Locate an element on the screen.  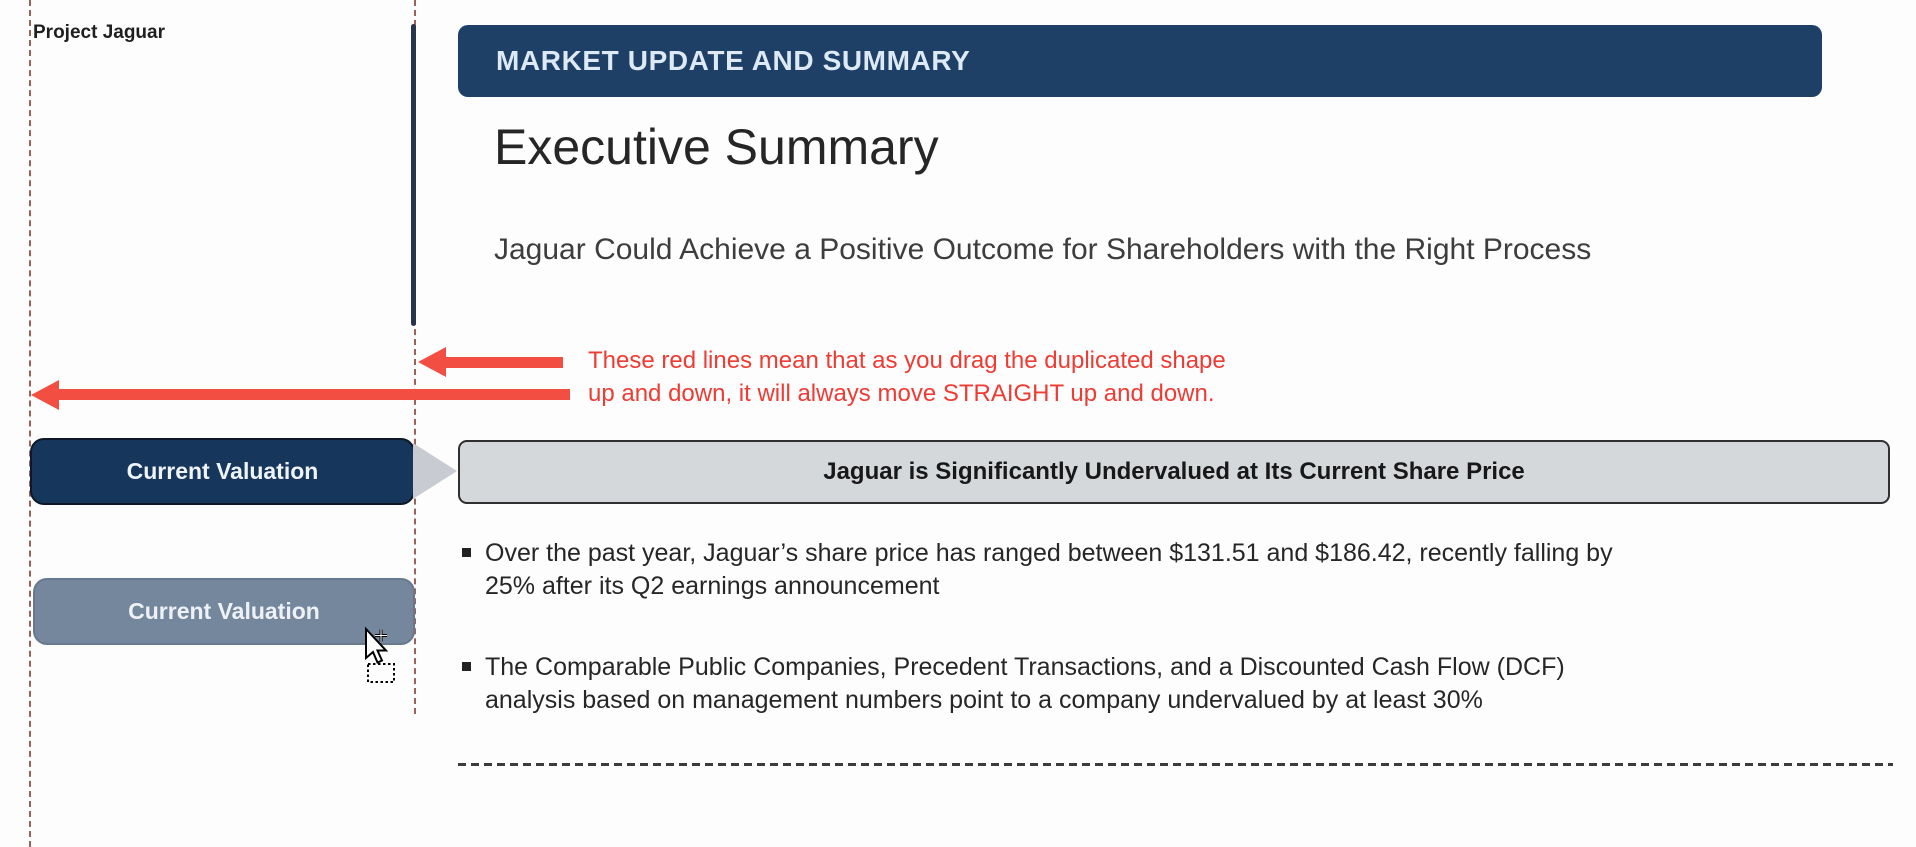
duplicated-current-valuation-label: Current Valuation is located at coordinates (224, 611).